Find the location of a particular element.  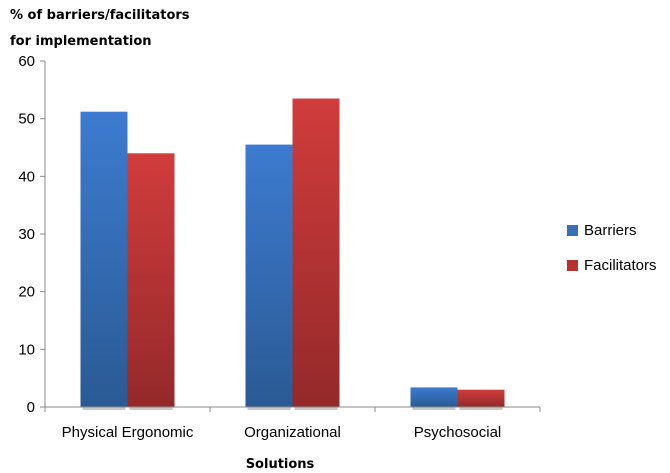

y-tick-label-10: 10 is located at coordinates (26, 349).